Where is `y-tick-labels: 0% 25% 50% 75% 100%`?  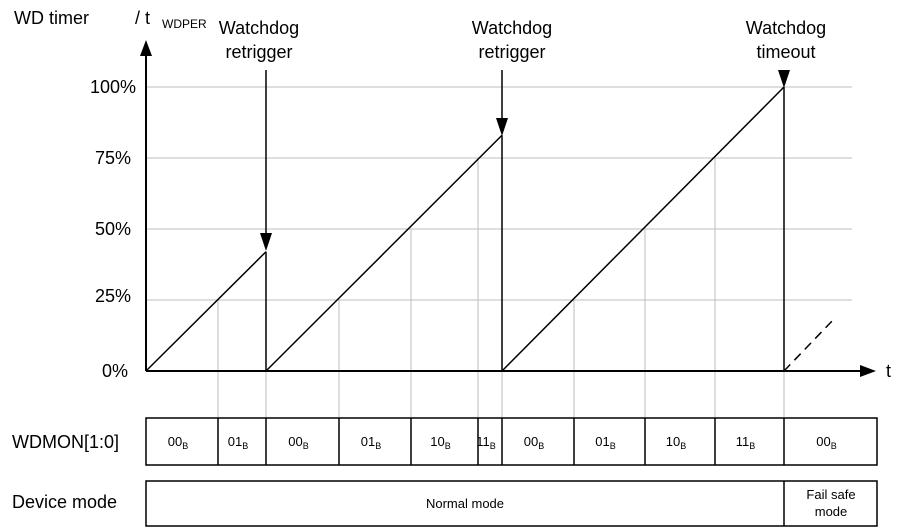
y-tick-labels: 0% 25% 50% 75% 100% is located at coordinates (113, 229).